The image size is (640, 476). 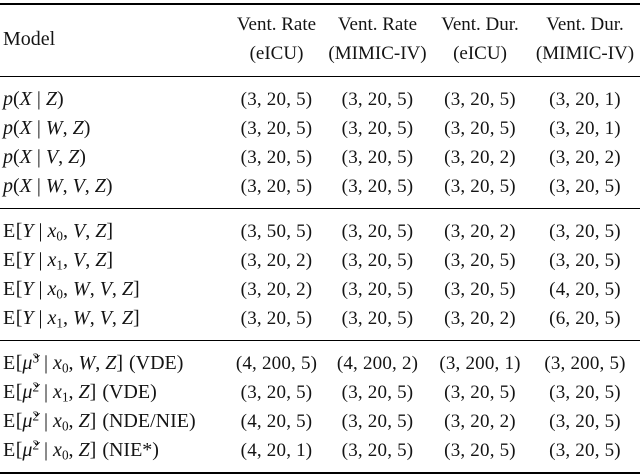 What do you see at coordinates (276, 40) in the screenshot?
I see `column-header-vent-rate-eicu: Vent. Rate (eICU)` at bounding box center [276, 40].